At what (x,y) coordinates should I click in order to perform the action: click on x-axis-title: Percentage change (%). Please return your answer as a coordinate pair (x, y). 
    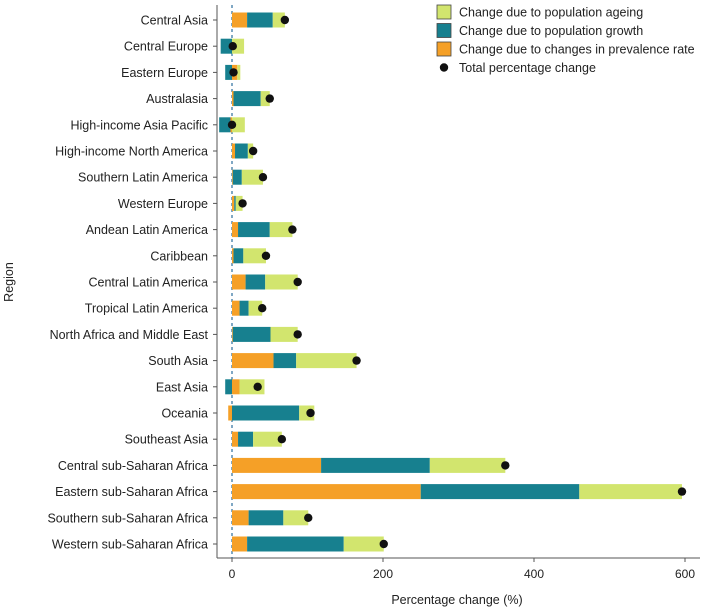
    Looking at the image, I should click on (456, 600).